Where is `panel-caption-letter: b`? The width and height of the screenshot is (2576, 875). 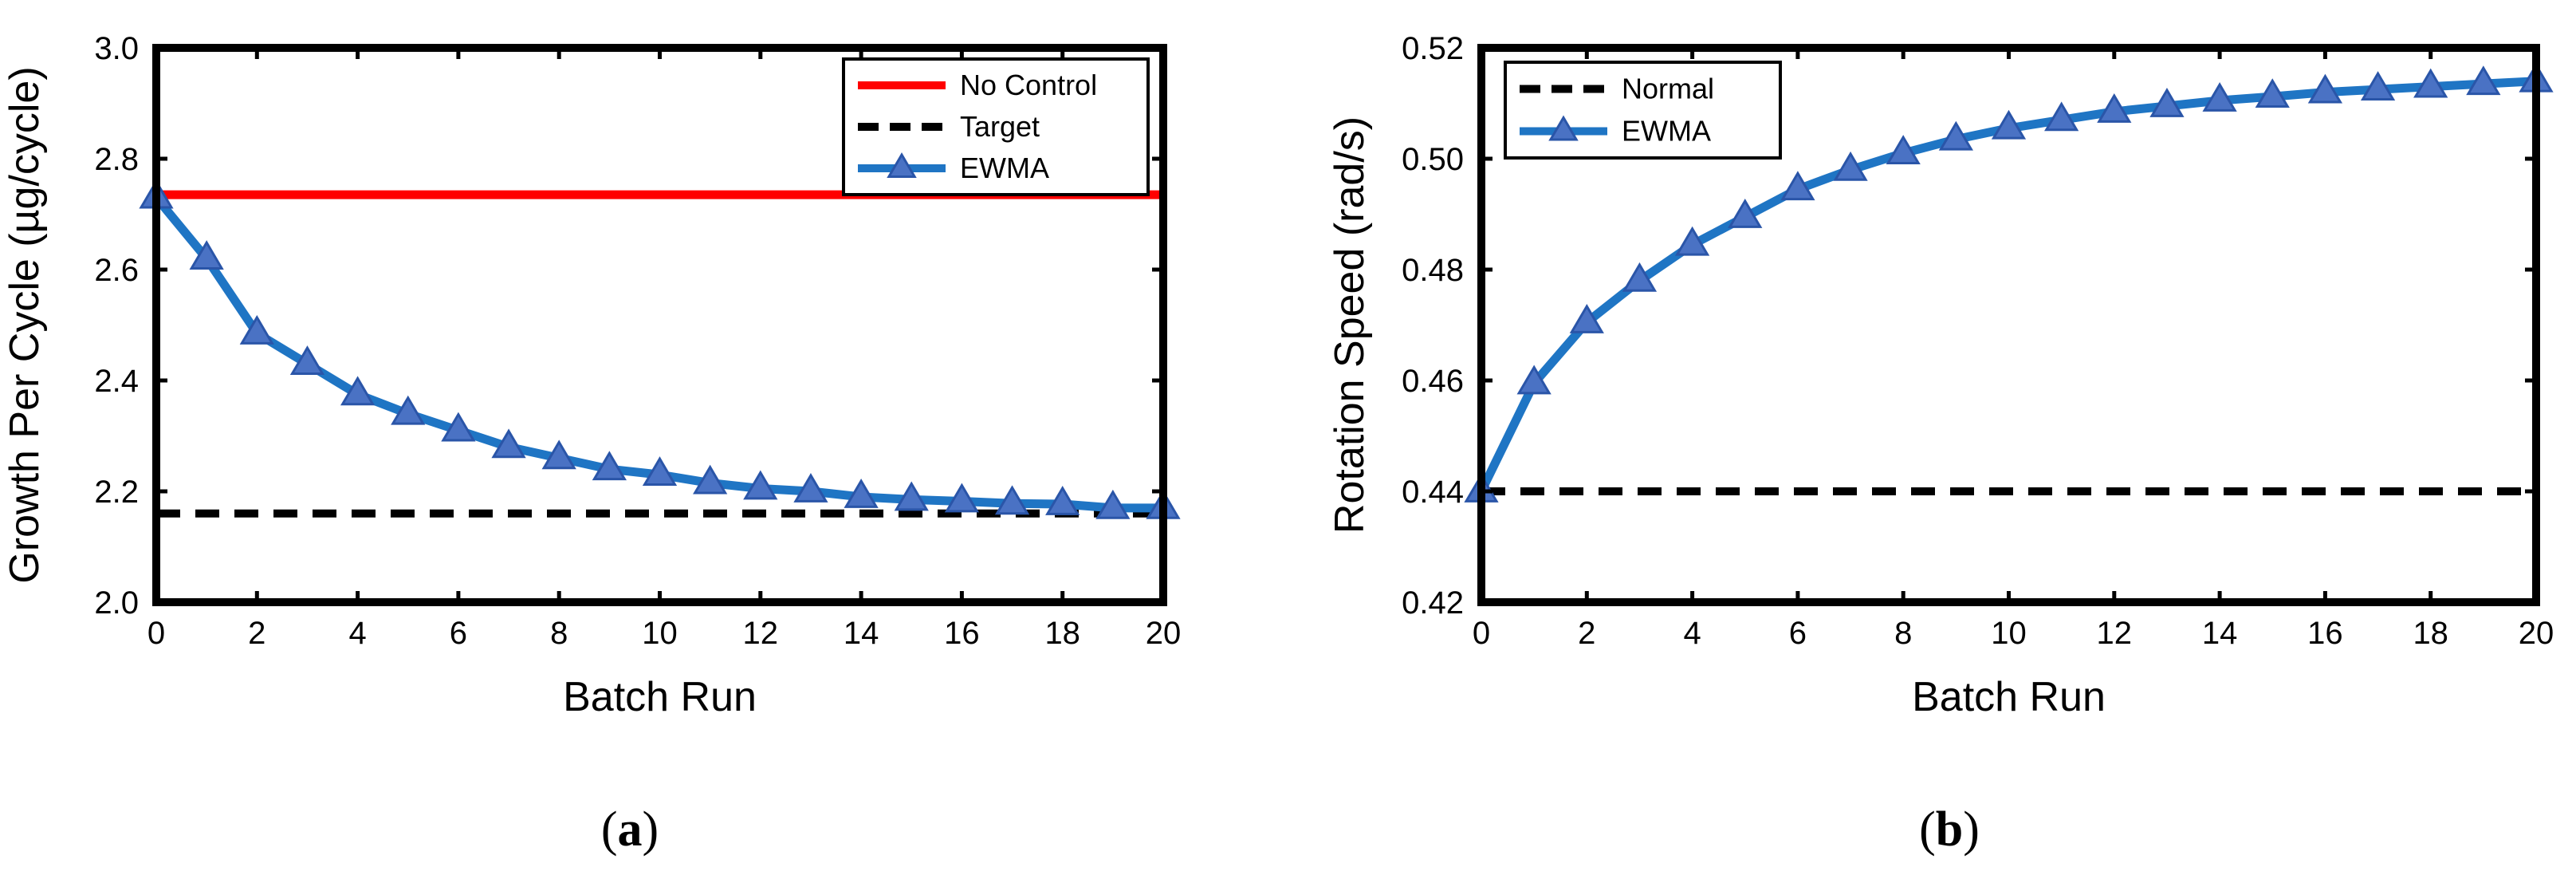
panel-caption-letter: b is located at coordinates (1949, 830).